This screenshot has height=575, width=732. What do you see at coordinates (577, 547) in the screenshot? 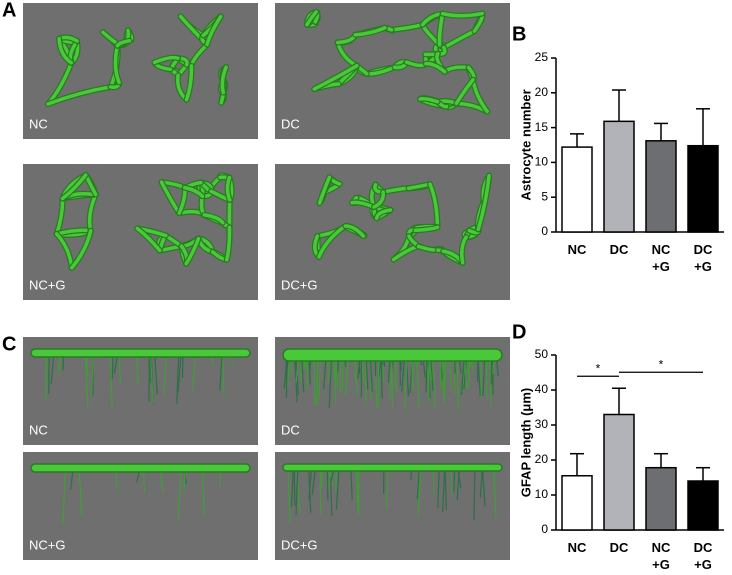
I see `x-tick-label: NC` at bounding box center [577, 547].